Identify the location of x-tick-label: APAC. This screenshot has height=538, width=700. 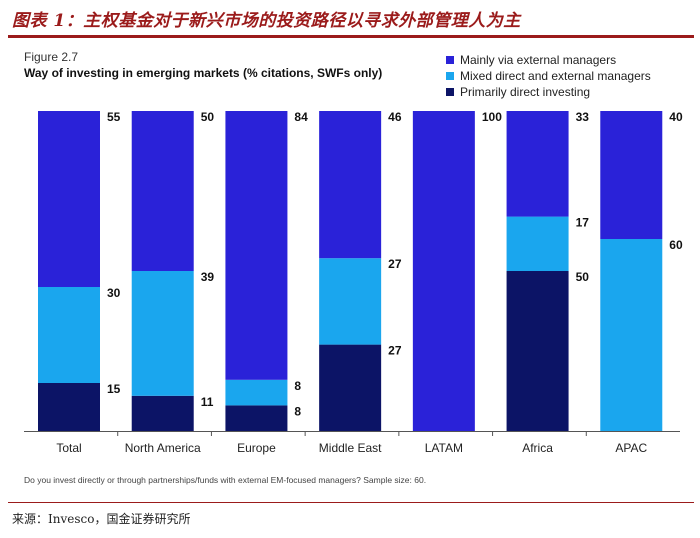
(631, 448).